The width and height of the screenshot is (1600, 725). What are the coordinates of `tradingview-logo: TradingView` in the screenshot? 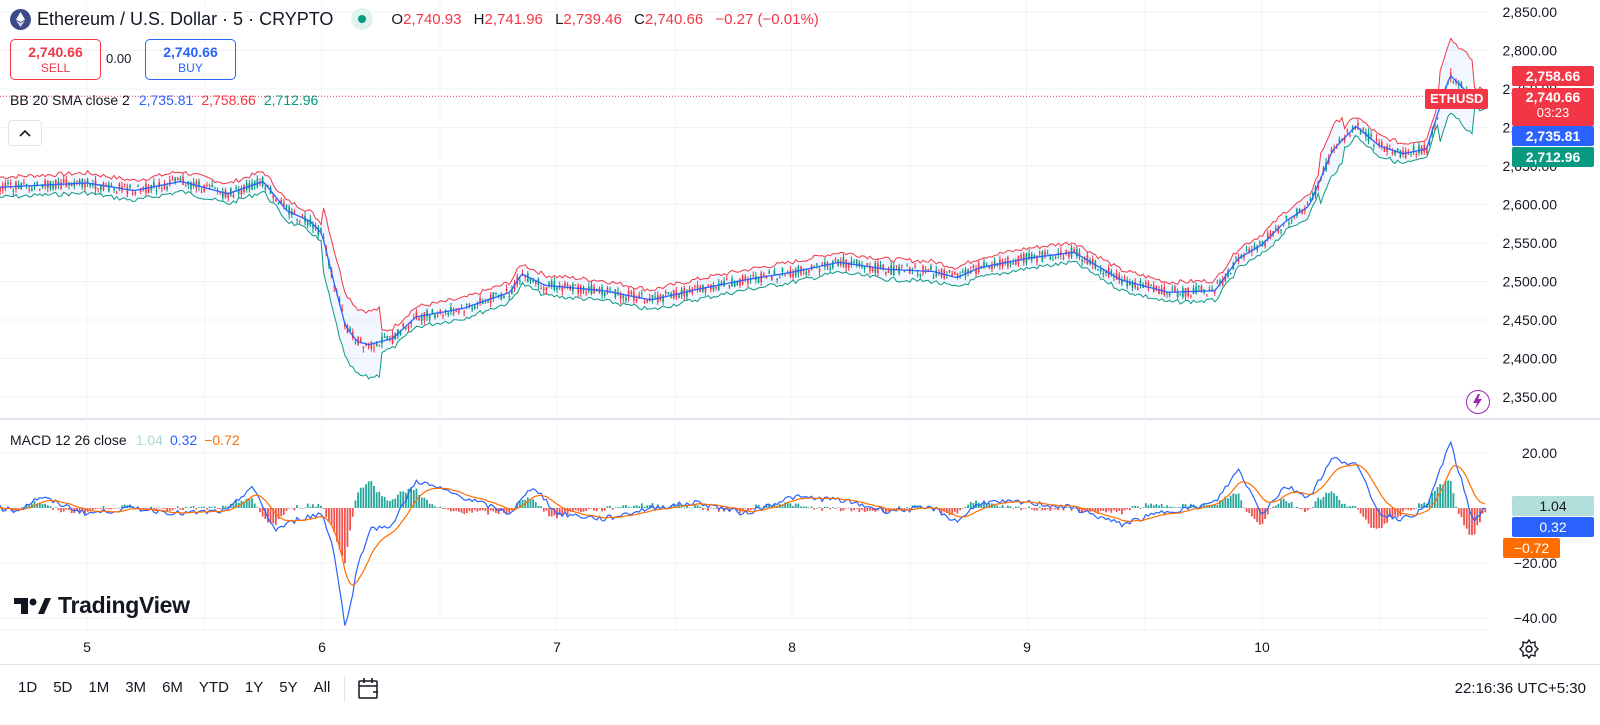 It's located at (102, 605).